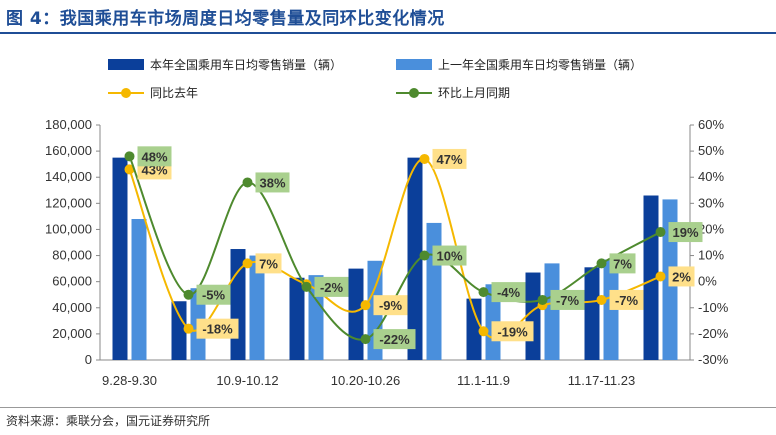 The image size is (776, 435). I want to click on yoy-data-label: -18%, so click(217, 329).